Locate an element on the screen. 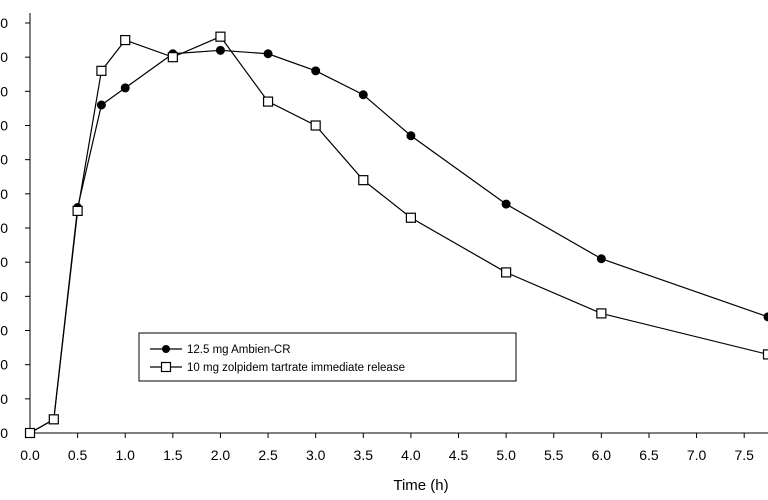  x-tick-label: 3.0 is located at coordinates (316, 455).